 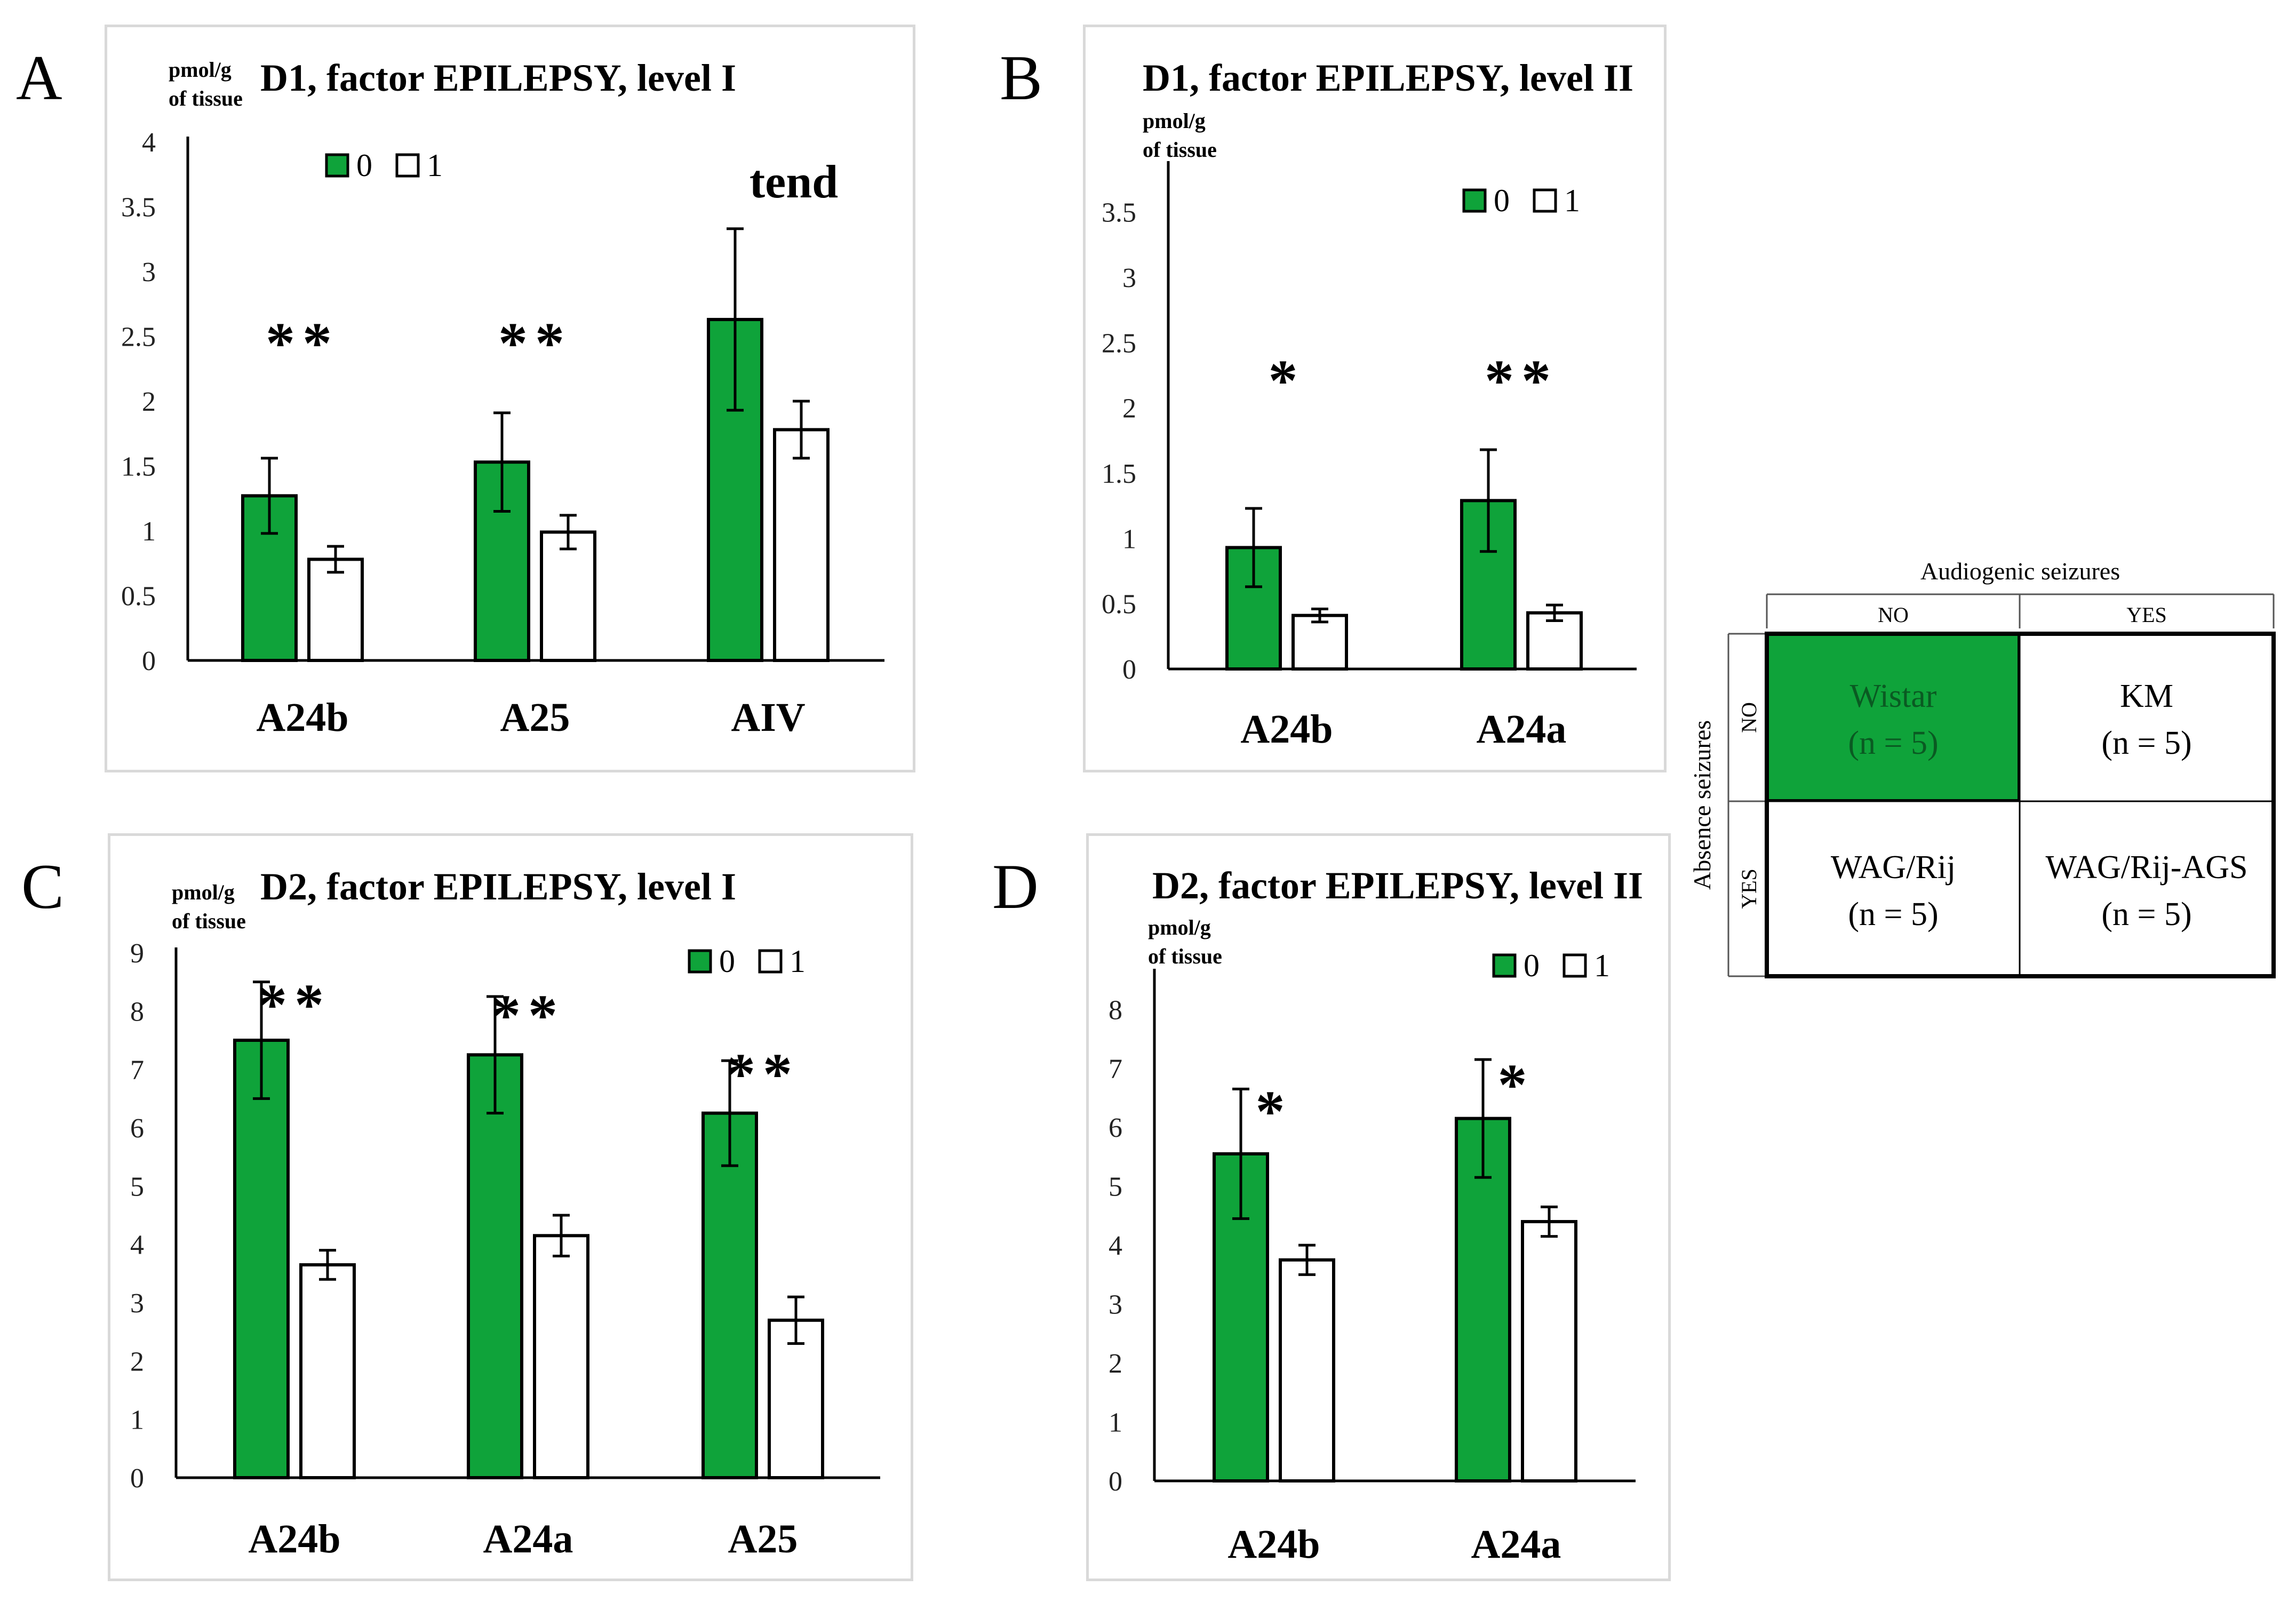 What do you see at coordinates (1119, 474) in the screenshot?
I see `chart-b-ytick-label: 1.5` at bounding box center [1119, 474].